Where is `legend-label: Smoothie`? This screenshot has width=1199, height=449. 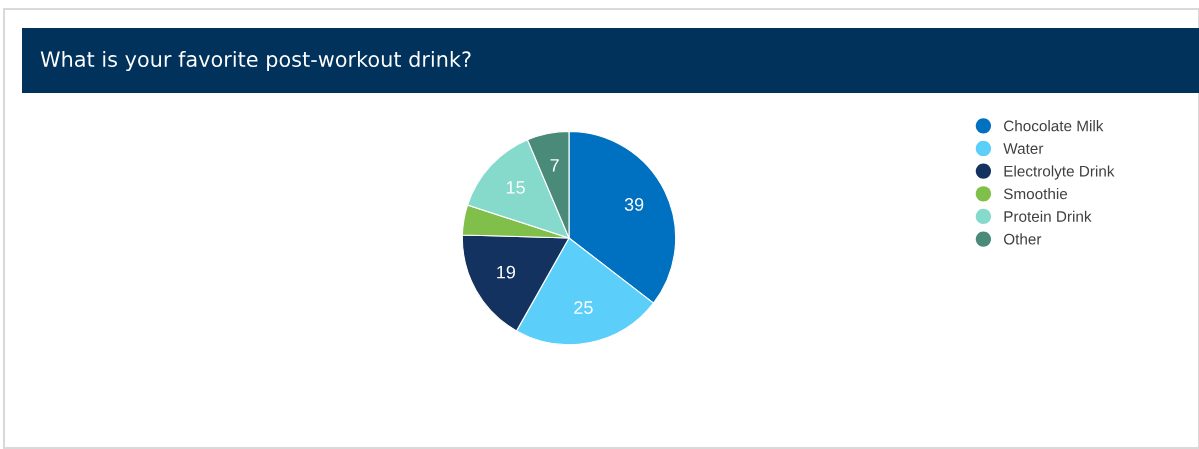 legend-label: Smoothie is located at coordinates (1035, 194).